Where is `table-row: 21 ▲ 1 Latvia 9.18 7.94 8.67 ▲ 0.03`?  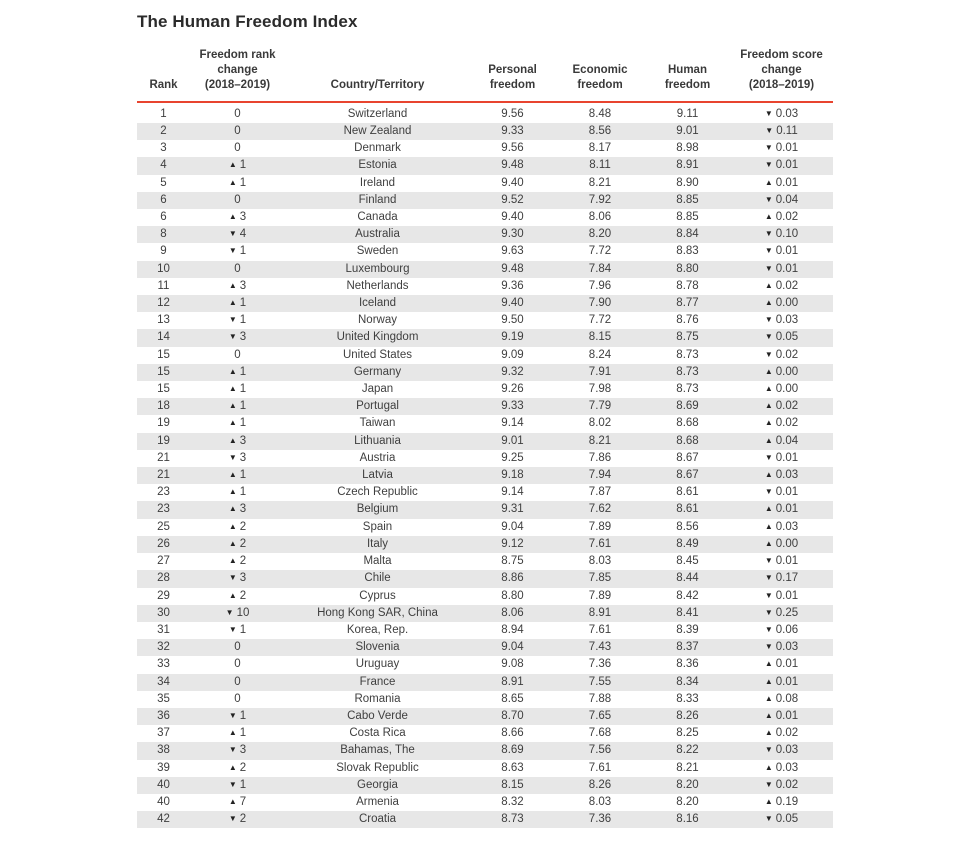
table-row: 21 ▲ 1 Latvia 9.18 7.94 8.67 ▲ 0.03 is located at coordinates (485, 476).